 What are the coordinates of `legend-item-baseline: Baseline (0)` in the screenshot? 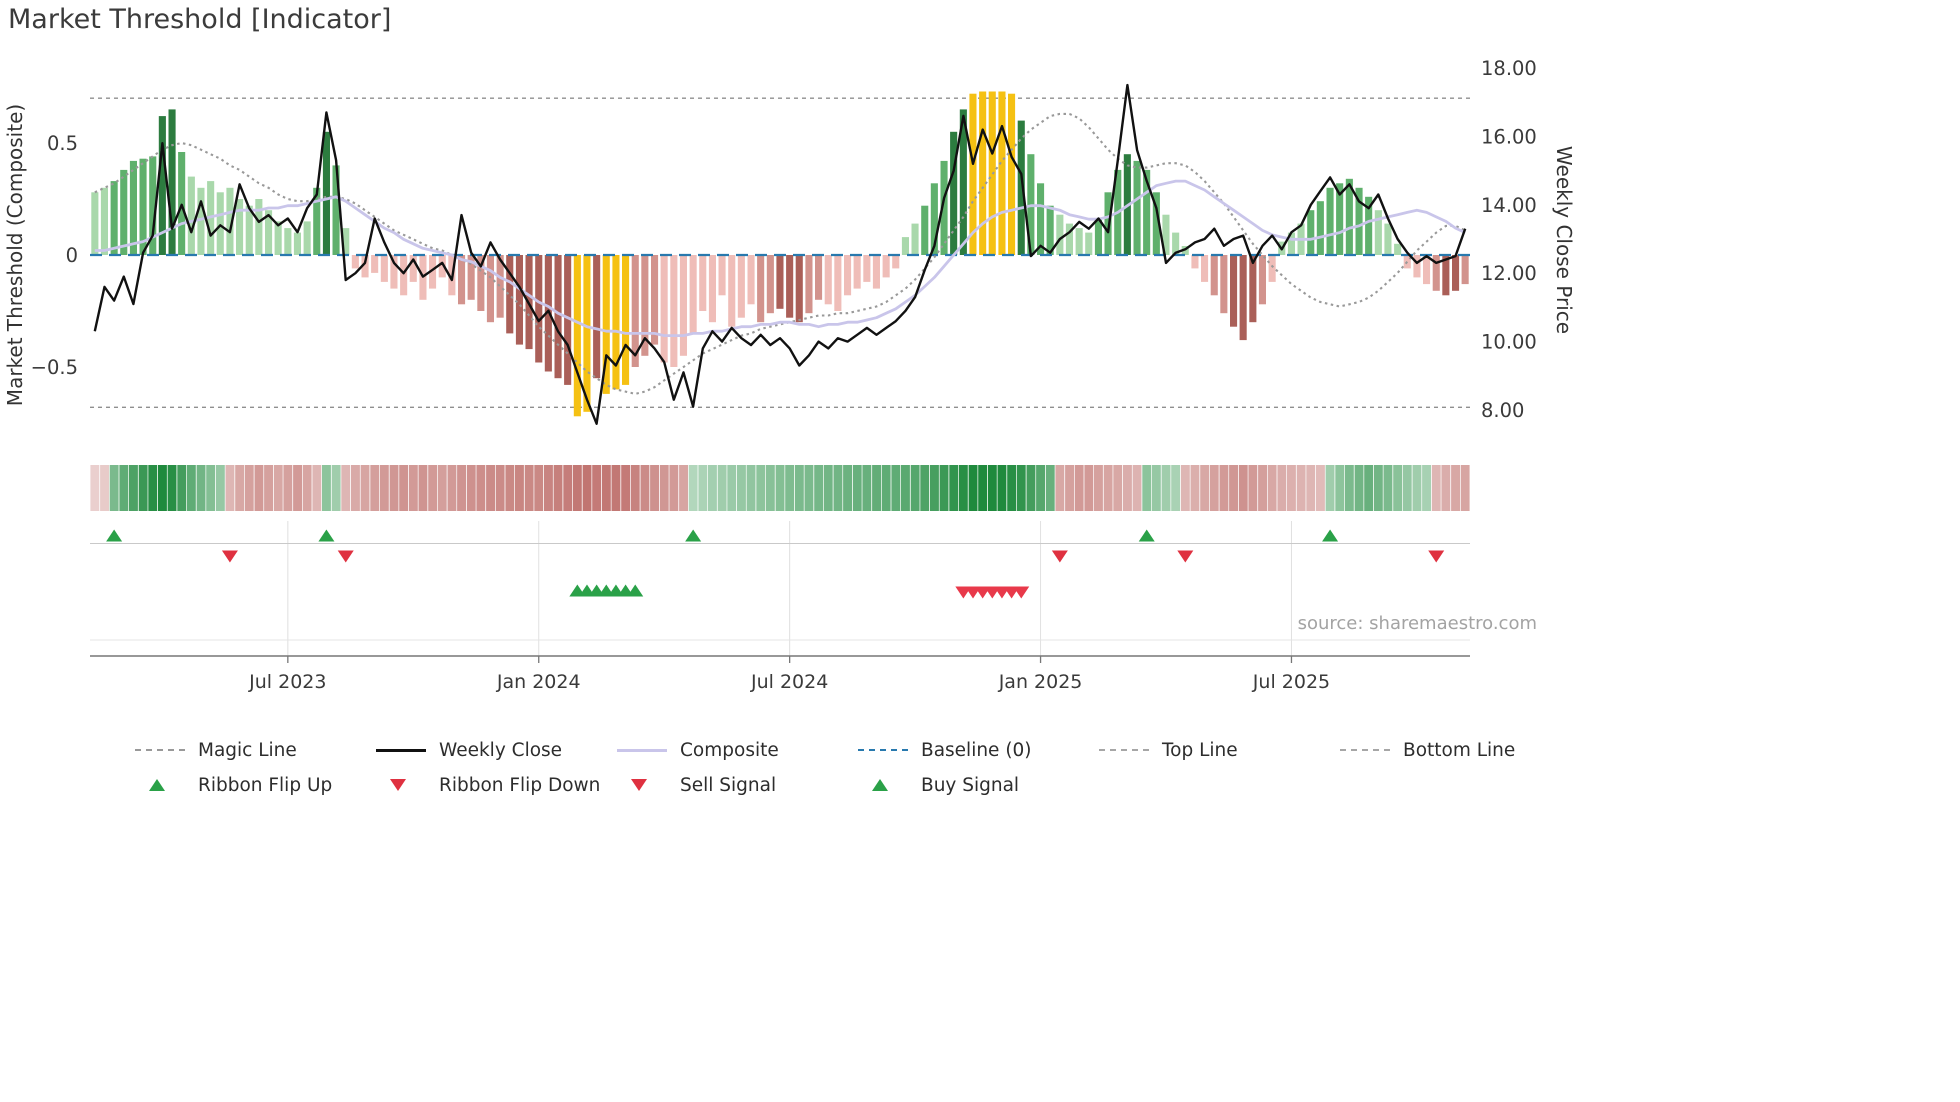 It's located at (978, 750).